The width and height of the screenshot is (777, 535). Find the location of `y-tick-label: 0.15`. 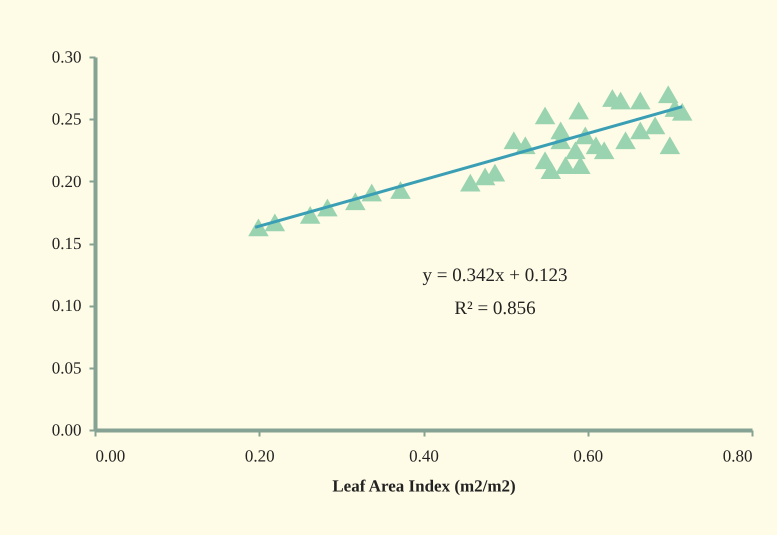

y-tick-label: 0.15 is located at coordinates (67, 243).